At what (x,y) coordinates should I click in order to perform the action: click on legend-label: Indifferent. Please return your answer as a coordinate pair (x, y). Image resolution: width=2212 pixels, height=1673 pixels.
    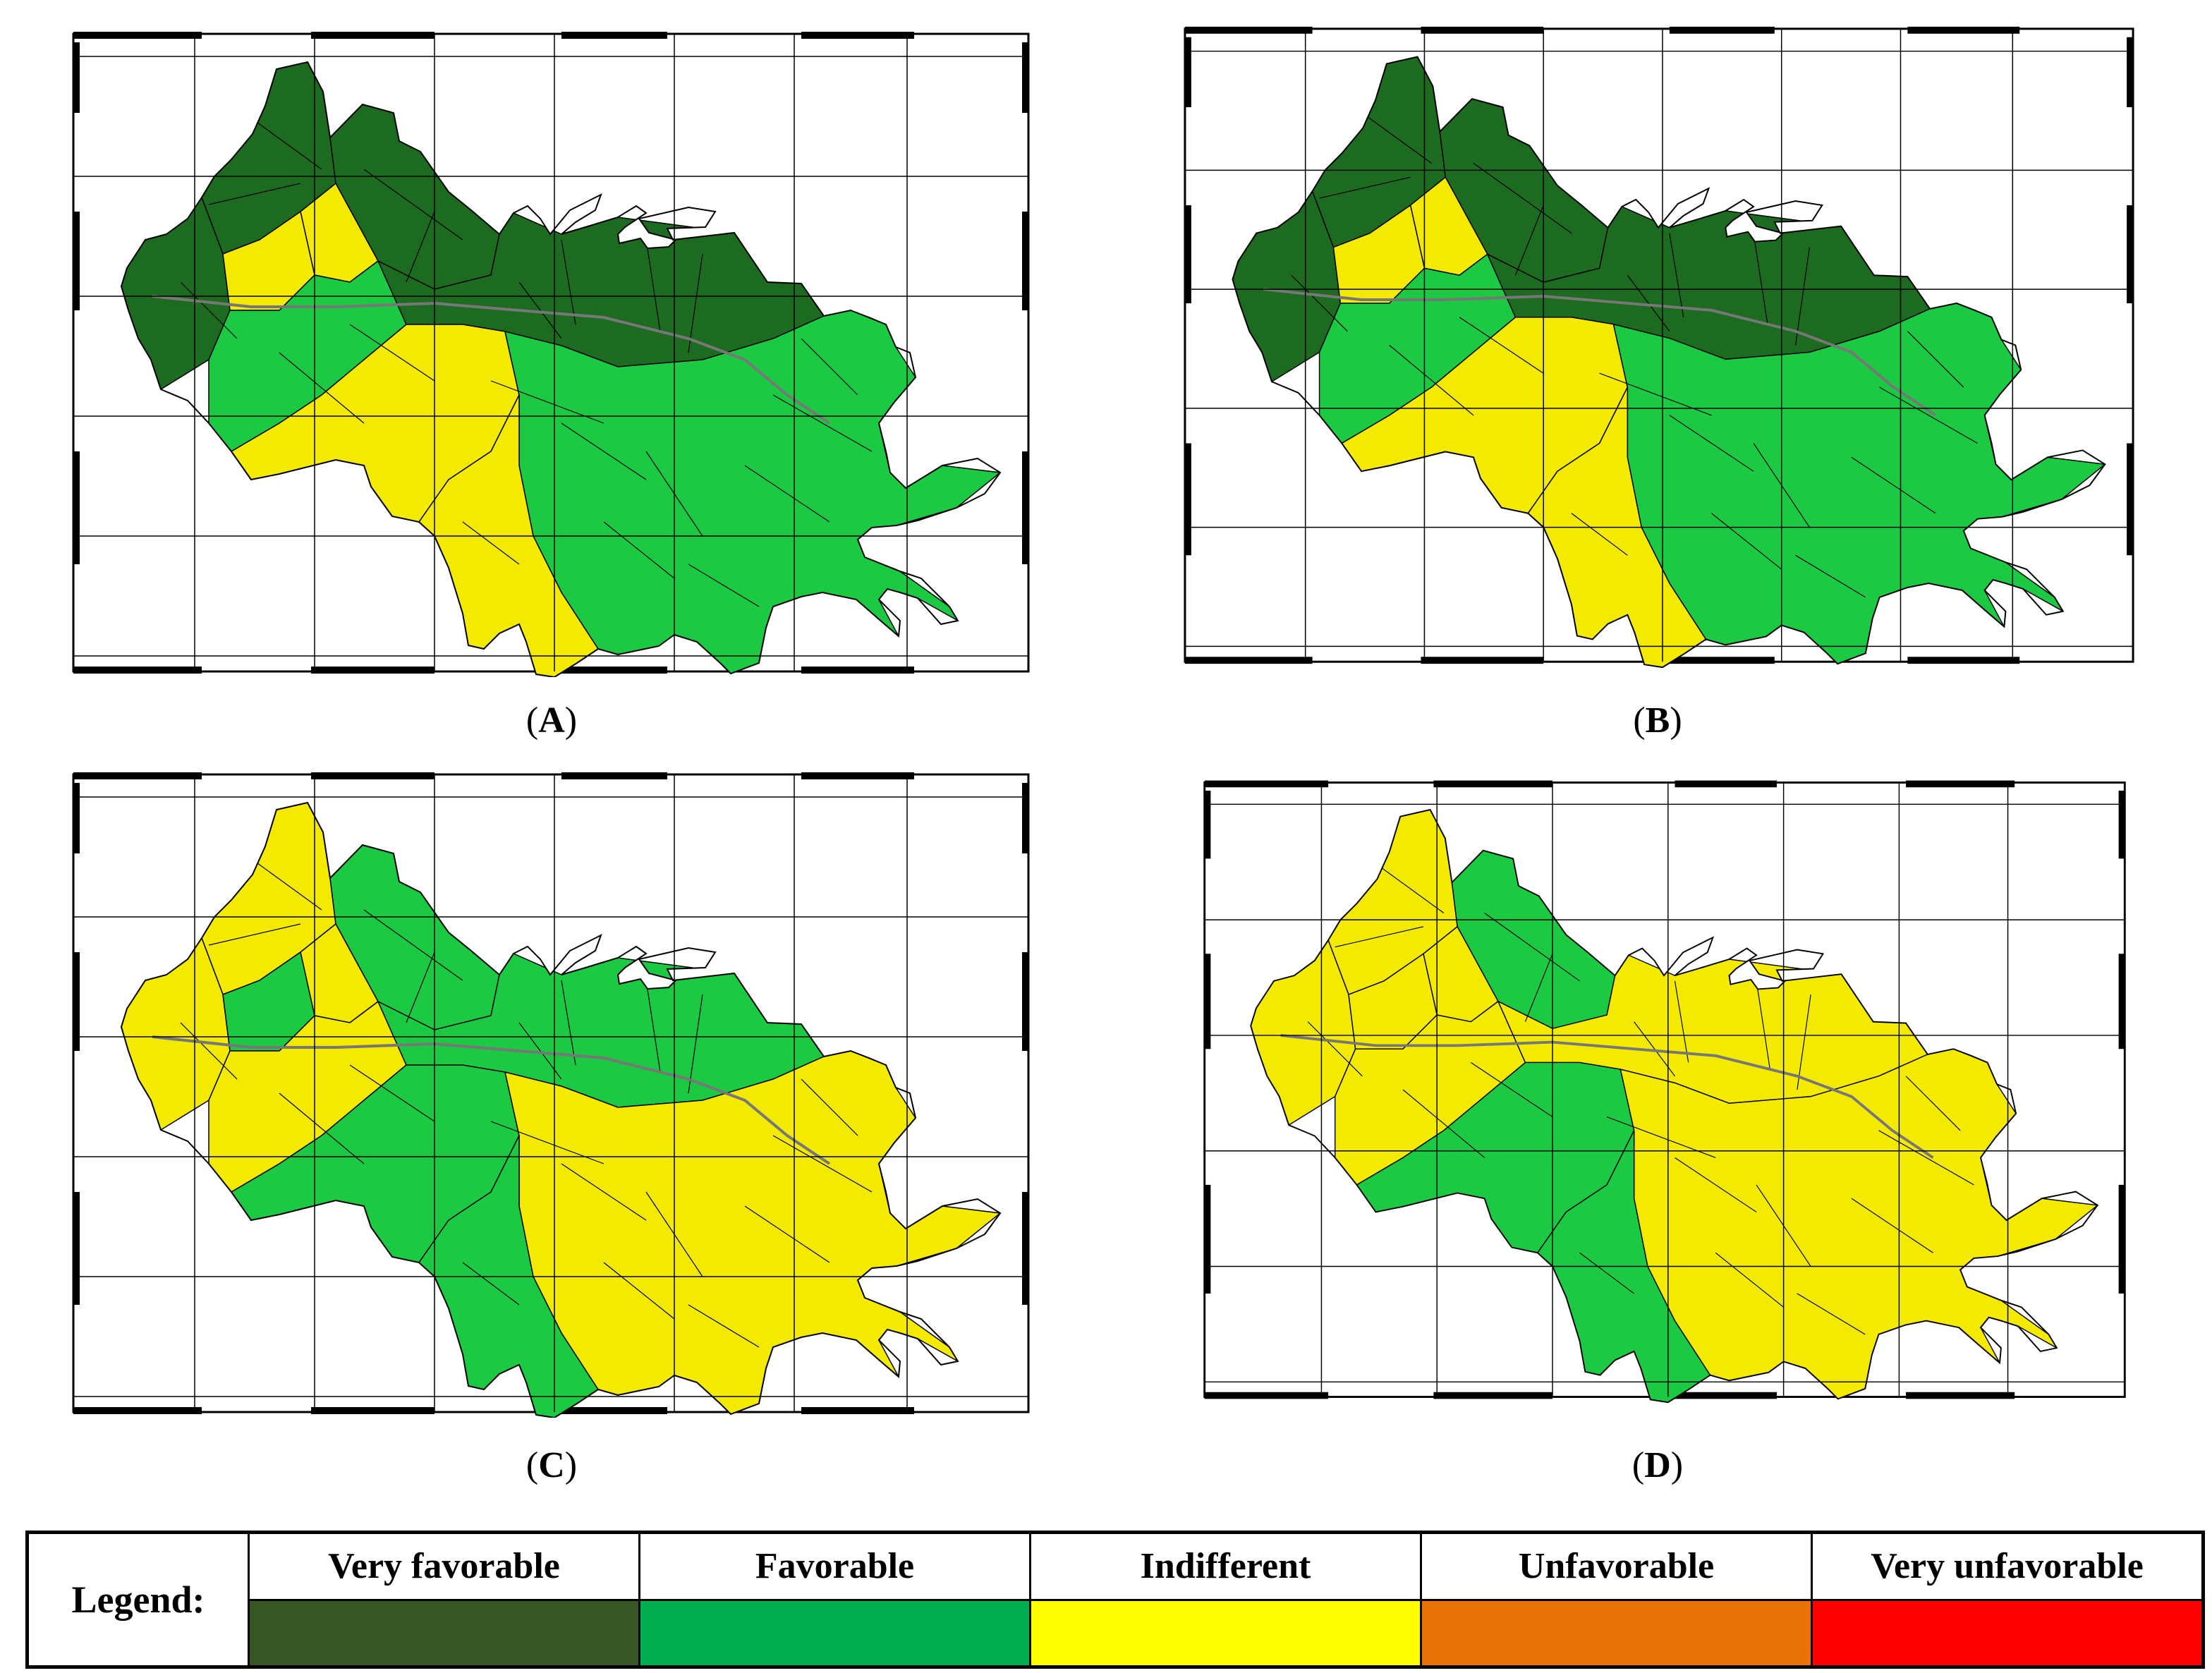
    Looking at the image, I should click on (1225, 1567).